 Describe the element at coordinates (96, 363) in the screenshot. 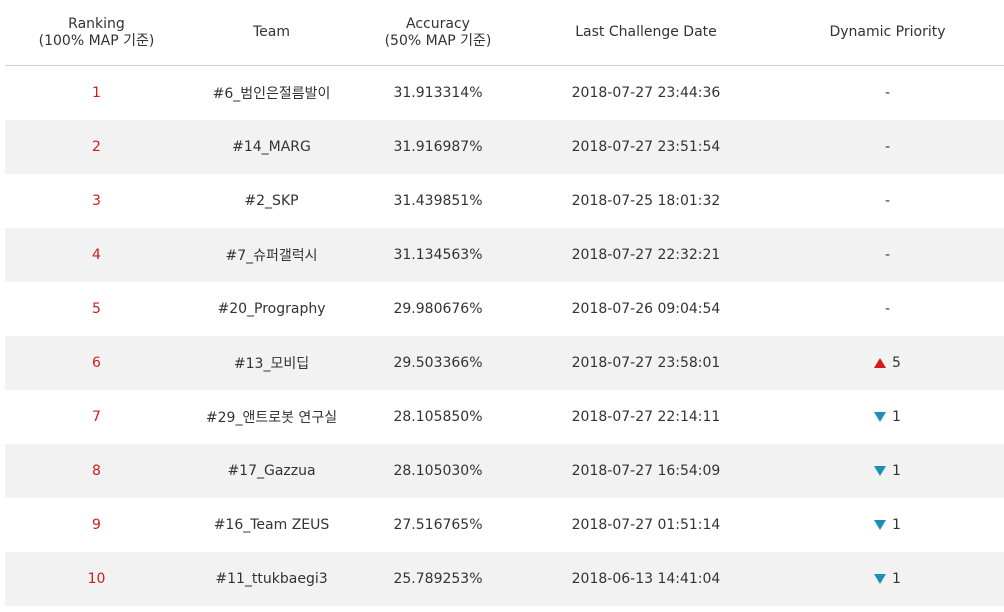

I see `rank-cell: 6` at that location.